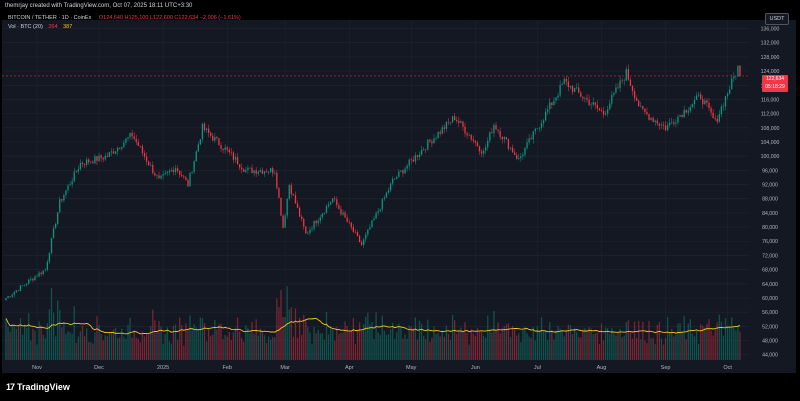 The image size is (800, 401). Describe the element at coordinates (50, 18) in the screenshot. I see `symbol-title: BITCOIN / TETHER · 1D · CoinEx` at that location.